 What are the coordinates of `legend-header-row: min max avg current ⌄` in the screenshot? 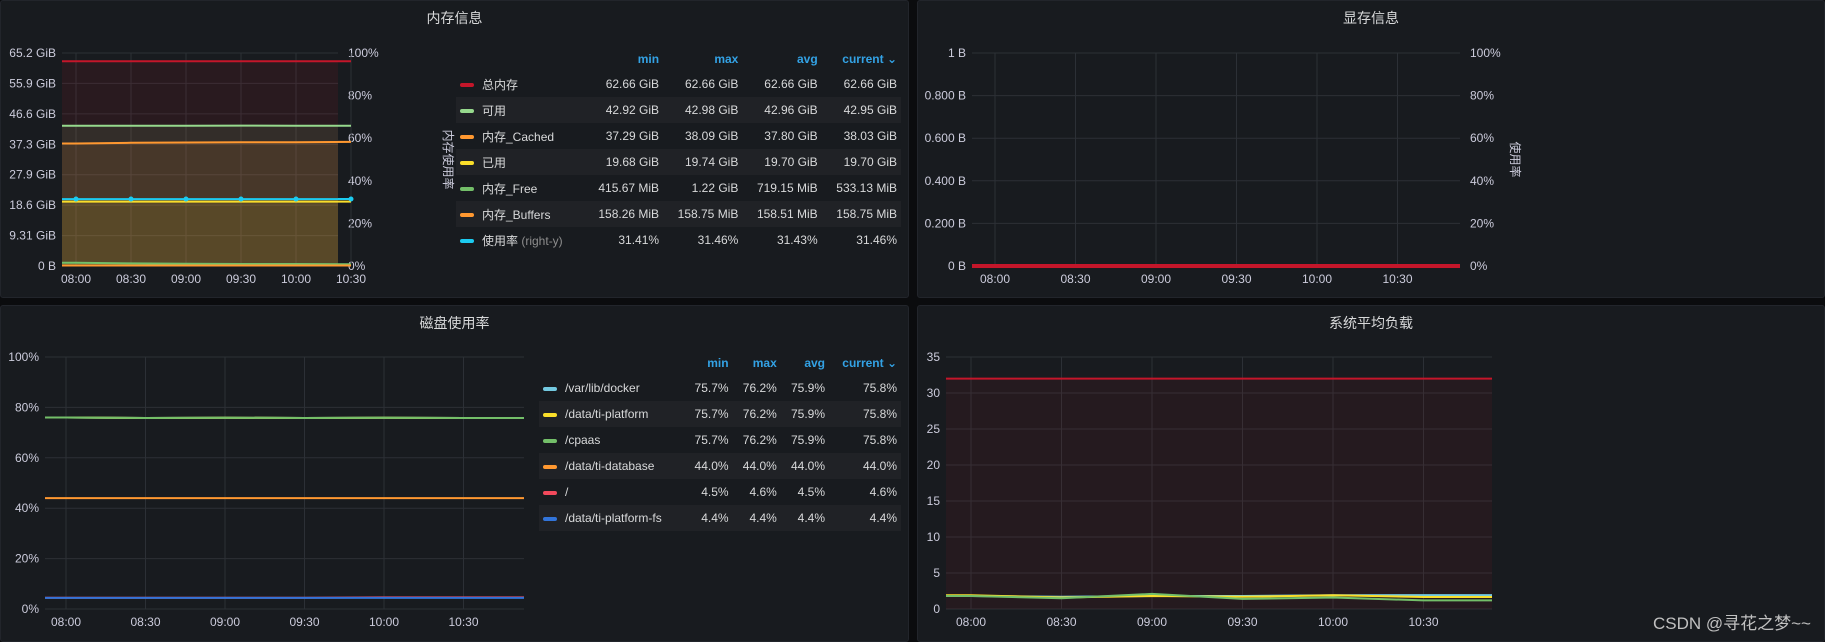 It's located at (720, 363).